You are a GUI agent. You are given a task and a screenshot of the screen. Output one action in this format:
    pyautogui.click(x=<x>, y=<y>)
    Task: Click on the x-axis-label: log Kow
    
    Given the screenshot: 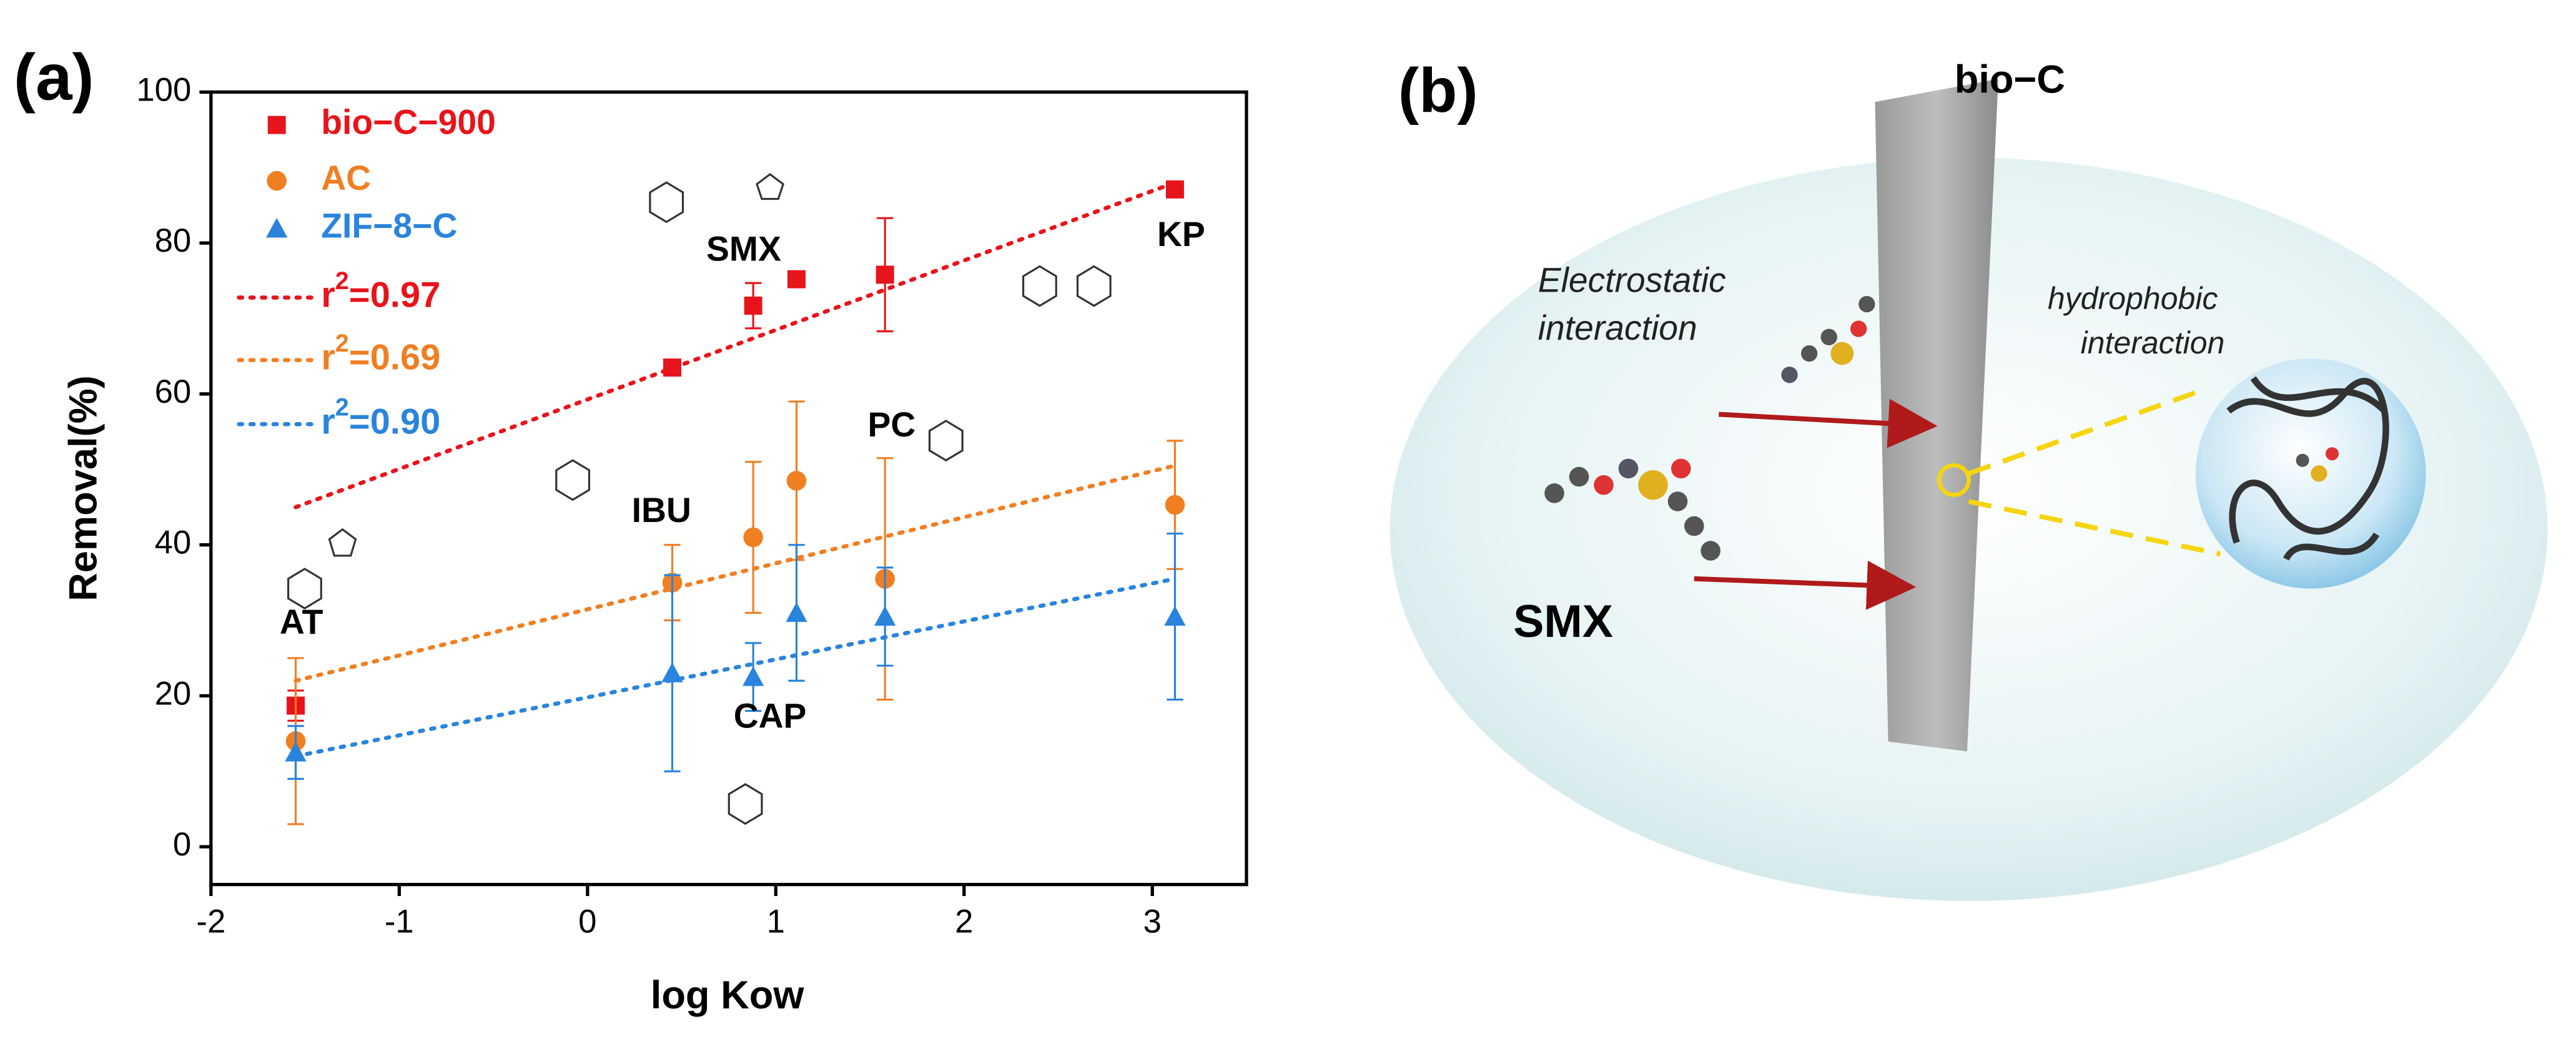 What is the action you would take?
    pyautogui.click(x=728, y=995)
    